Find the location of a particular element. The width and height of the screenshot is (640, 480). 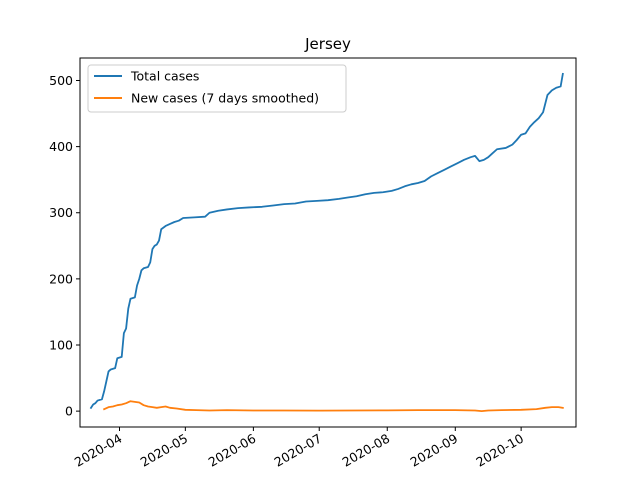

legend-label-new-cases: New cases (7 days smoothed) is located at coordinates (225, 98).